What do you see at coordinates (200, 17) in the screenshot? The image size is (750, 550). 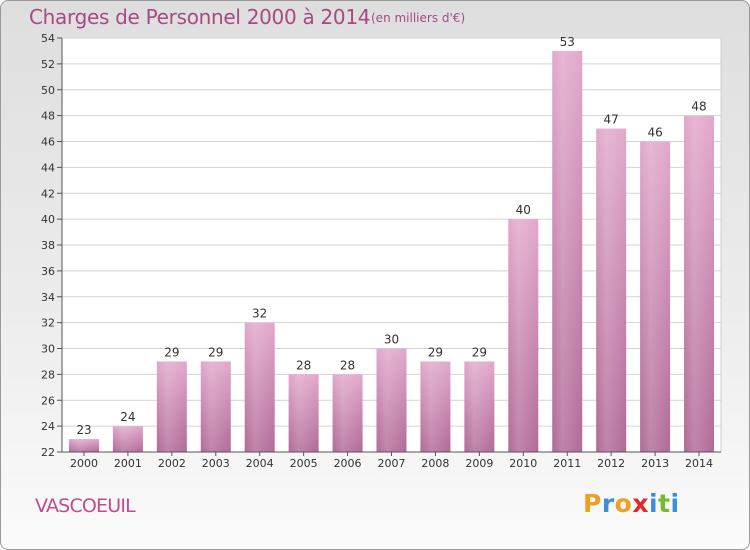 I see `chart-title: Charges de Personnel 2000 à 2014` at bounding box center [200, 17].